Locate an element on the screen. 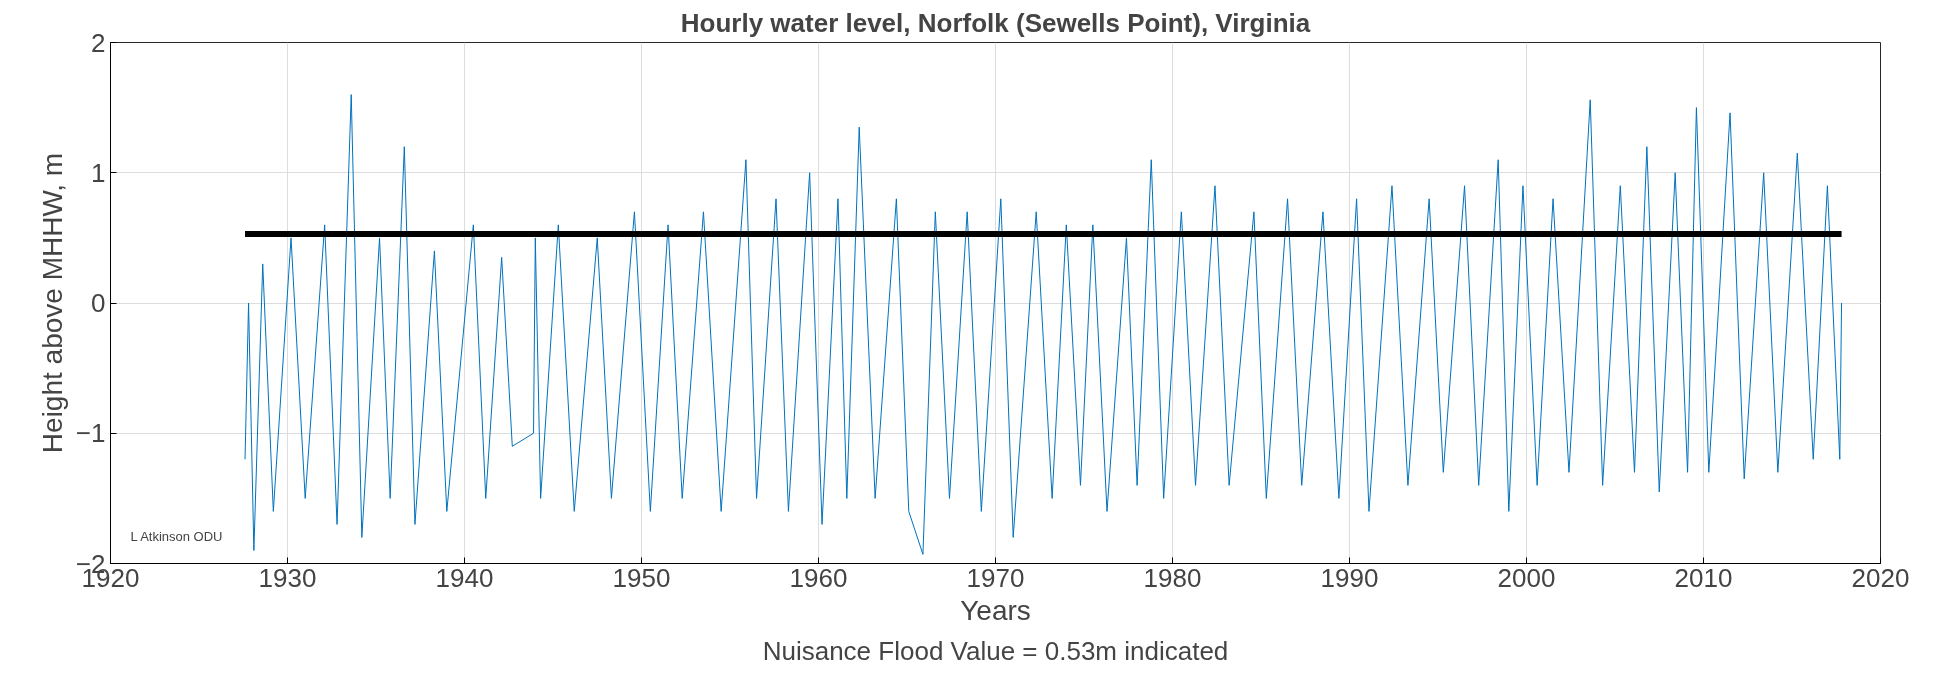  x-tick-label: 1940 is located at coordinates (464, 577).